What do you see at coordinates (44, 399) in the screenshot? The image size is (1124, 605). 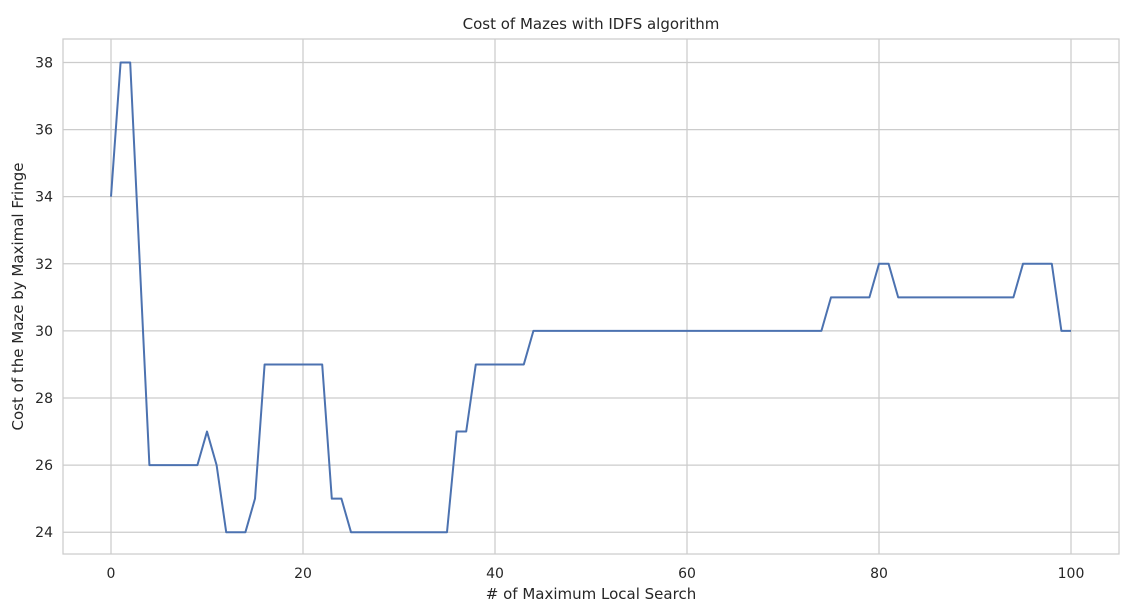 I see `y-tick-label: 28` at bounding box center [44, 399].